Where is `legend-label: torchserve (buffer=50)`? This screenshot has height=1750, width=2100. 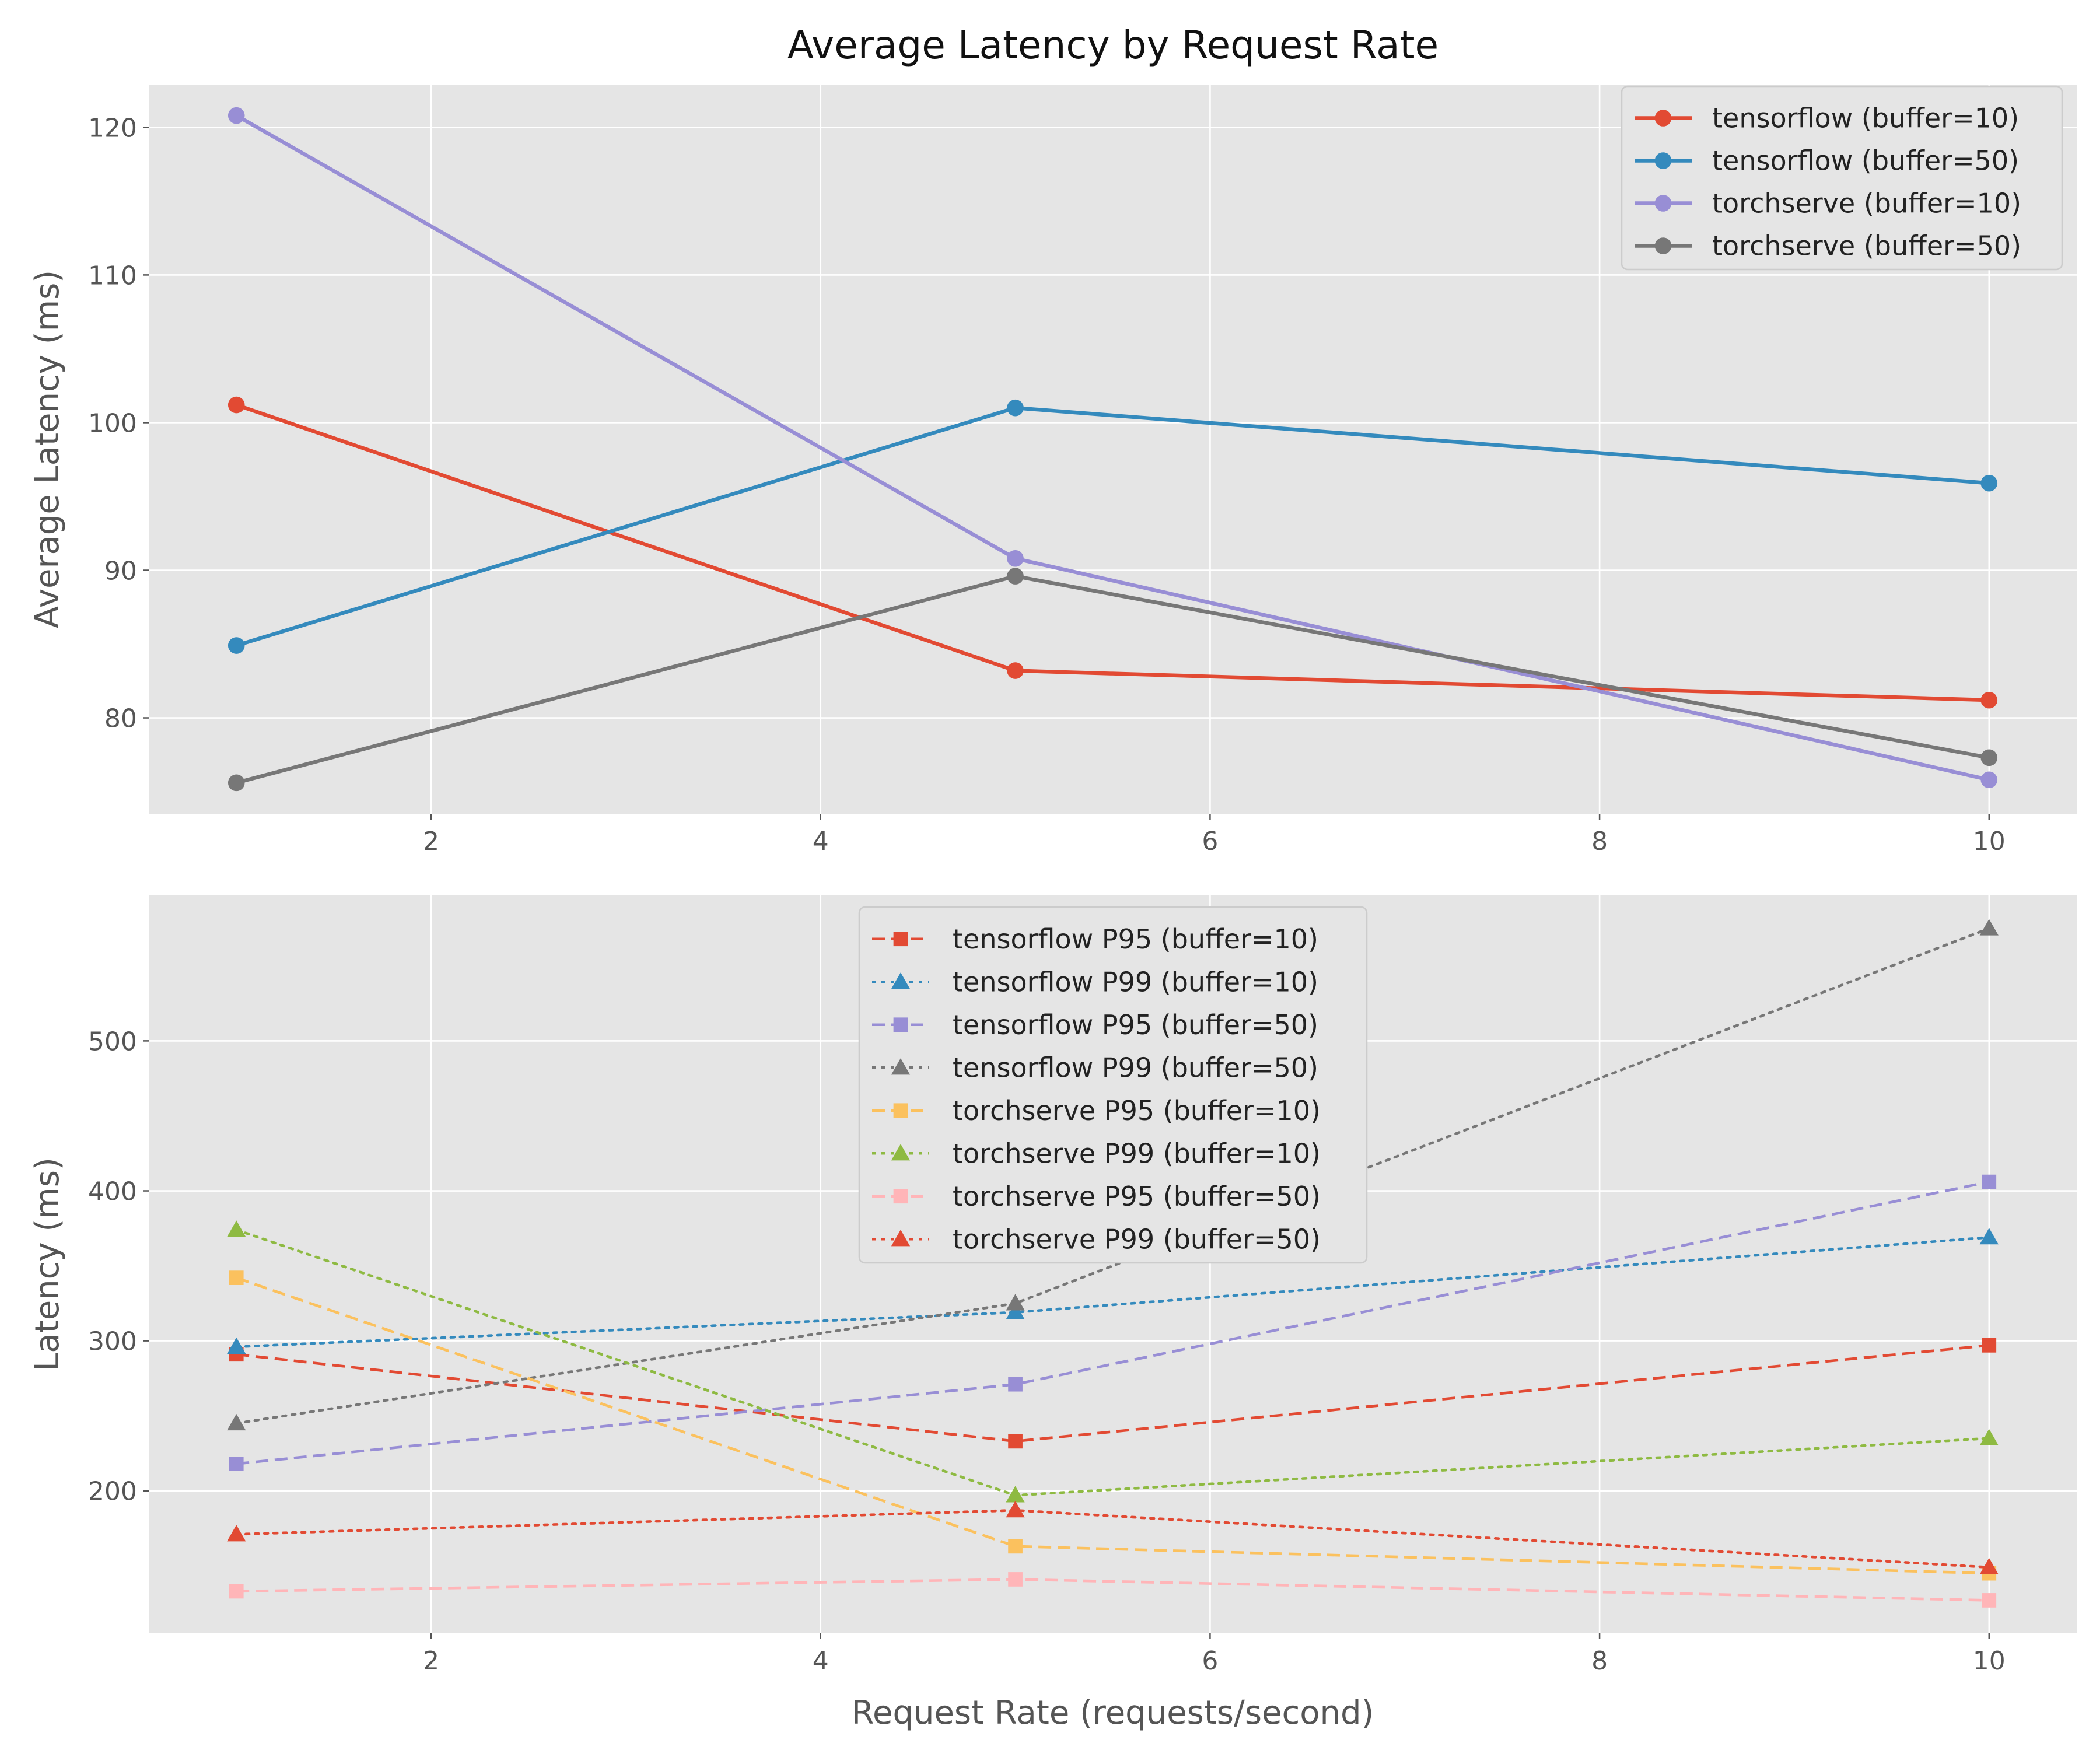 legend-label: torchserve (buffer=50) is located at coordinates (1866, 246).